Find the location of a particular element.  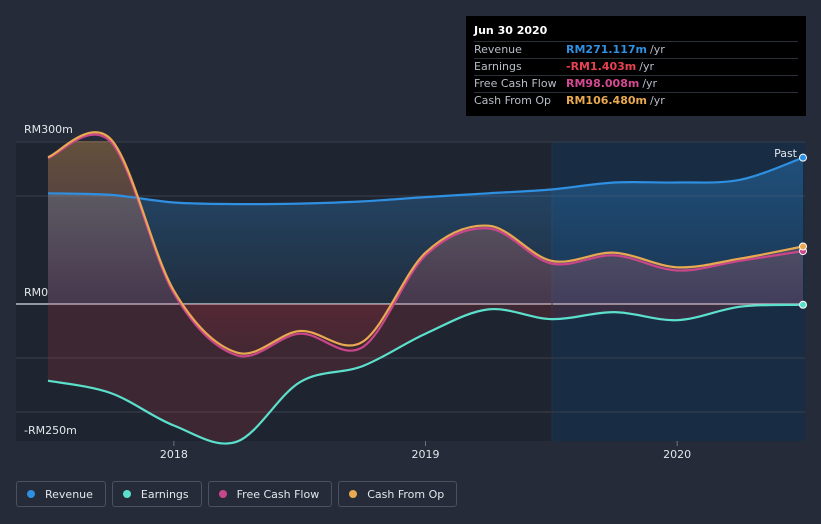

tooltip-series-value: RM106.480m is located at coordinates (606, 100).